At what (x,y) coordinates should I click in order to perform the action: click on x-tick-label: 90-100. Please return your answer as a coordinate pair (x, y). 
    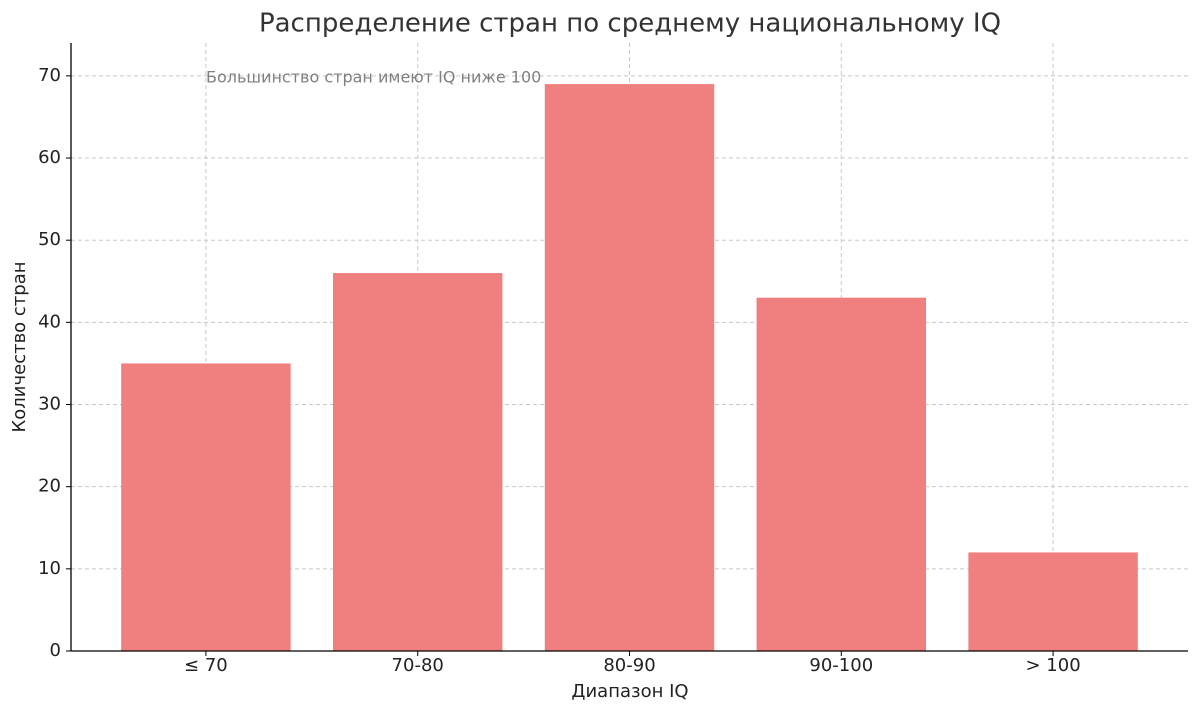
    Looking at the image, I should click on (841, 665).